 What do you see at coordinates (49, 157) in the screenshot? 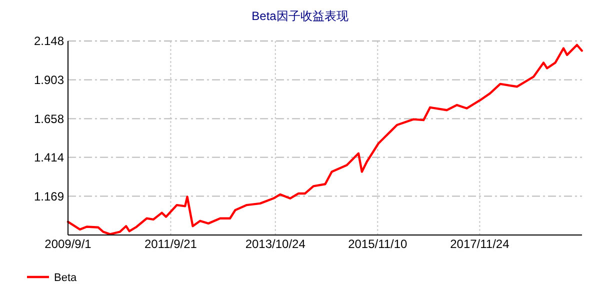
I see `y-tick-label: 1.414` at bounding box center [49, 157].